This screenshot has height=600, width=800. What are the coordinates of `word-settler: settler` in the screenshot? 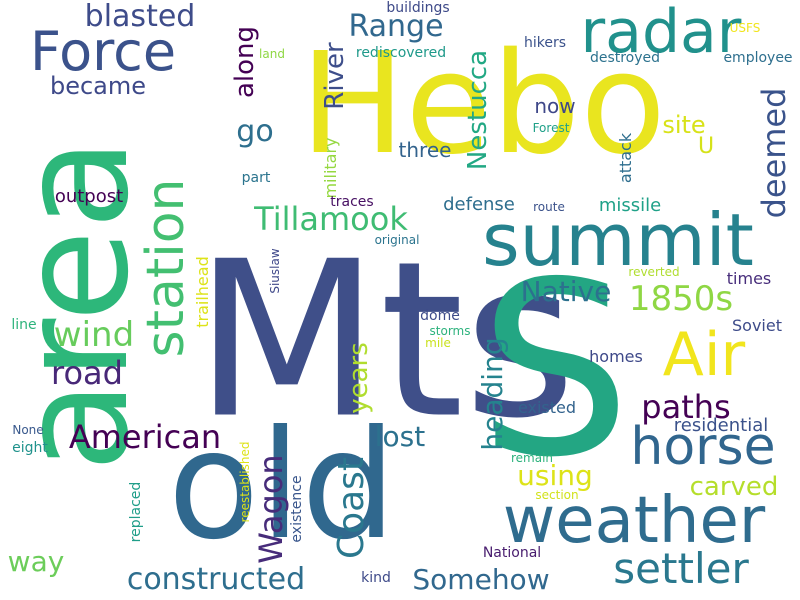 It's located at (681, 568).